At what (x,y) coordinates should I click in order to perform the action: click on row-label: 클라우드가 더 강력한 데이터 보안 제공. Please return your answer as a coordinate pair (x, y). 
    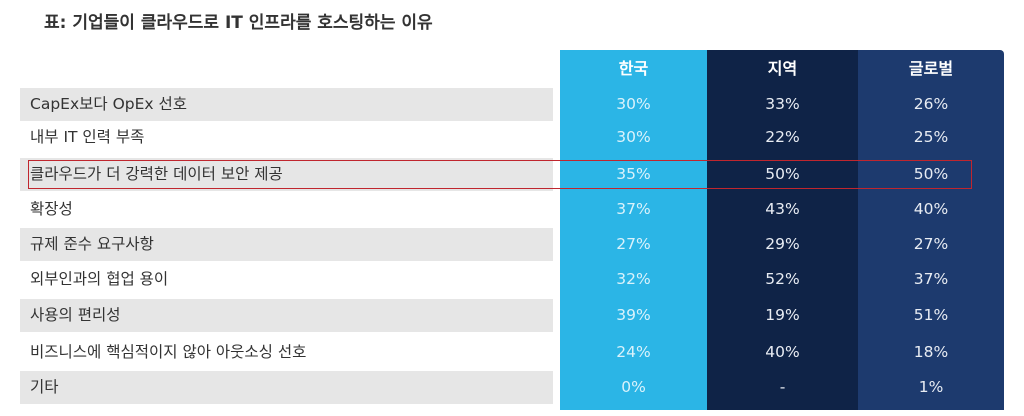
    Looking at the image, I should click on (156, 174).